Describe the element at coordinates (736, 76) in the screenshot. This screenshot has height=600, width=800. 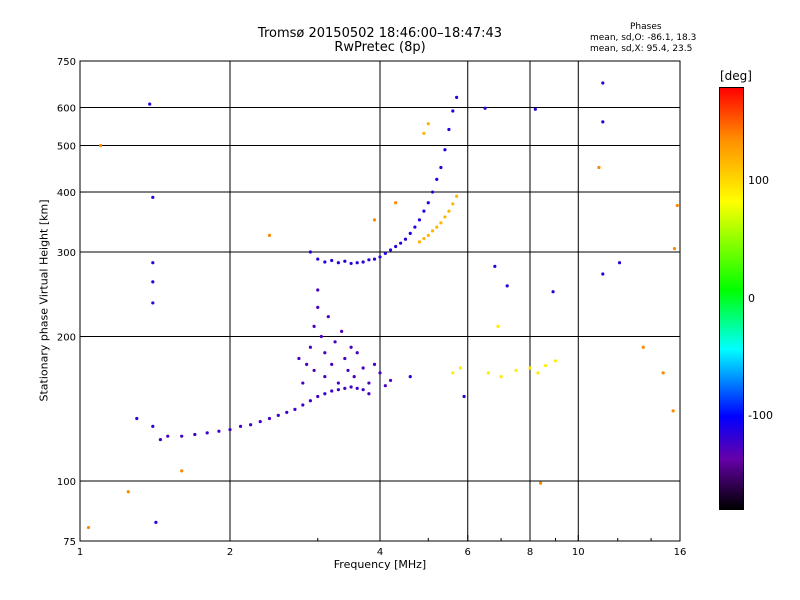
I see `colorbar-unit: [deg]` at that location.